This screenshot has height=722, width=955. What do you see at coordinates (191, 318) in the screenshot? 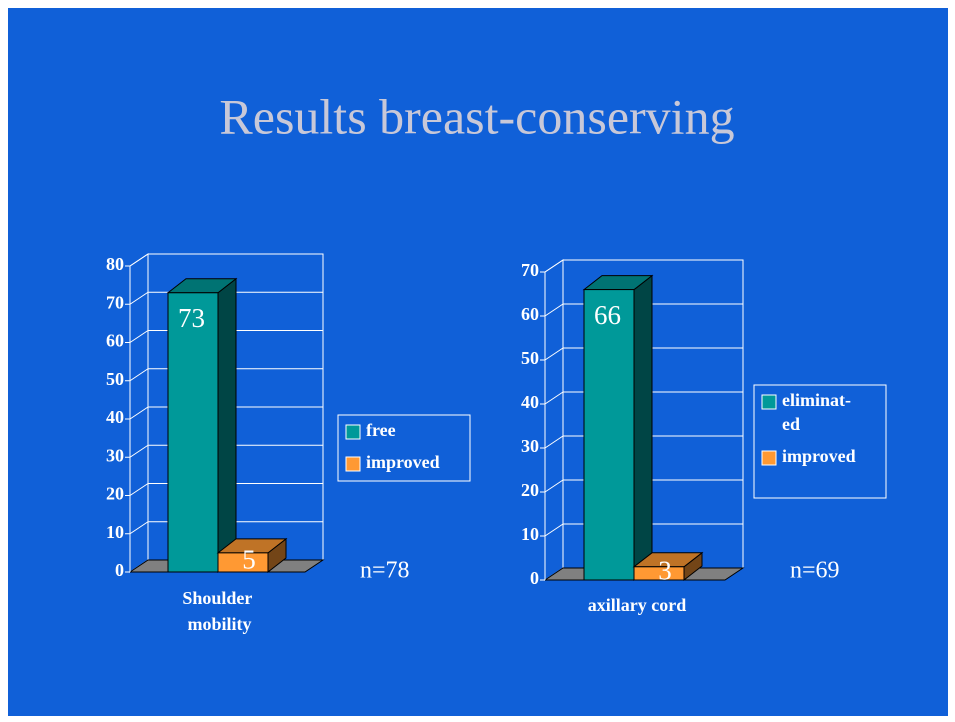
I see `value-label: 73` at bounding box center [191, 318].